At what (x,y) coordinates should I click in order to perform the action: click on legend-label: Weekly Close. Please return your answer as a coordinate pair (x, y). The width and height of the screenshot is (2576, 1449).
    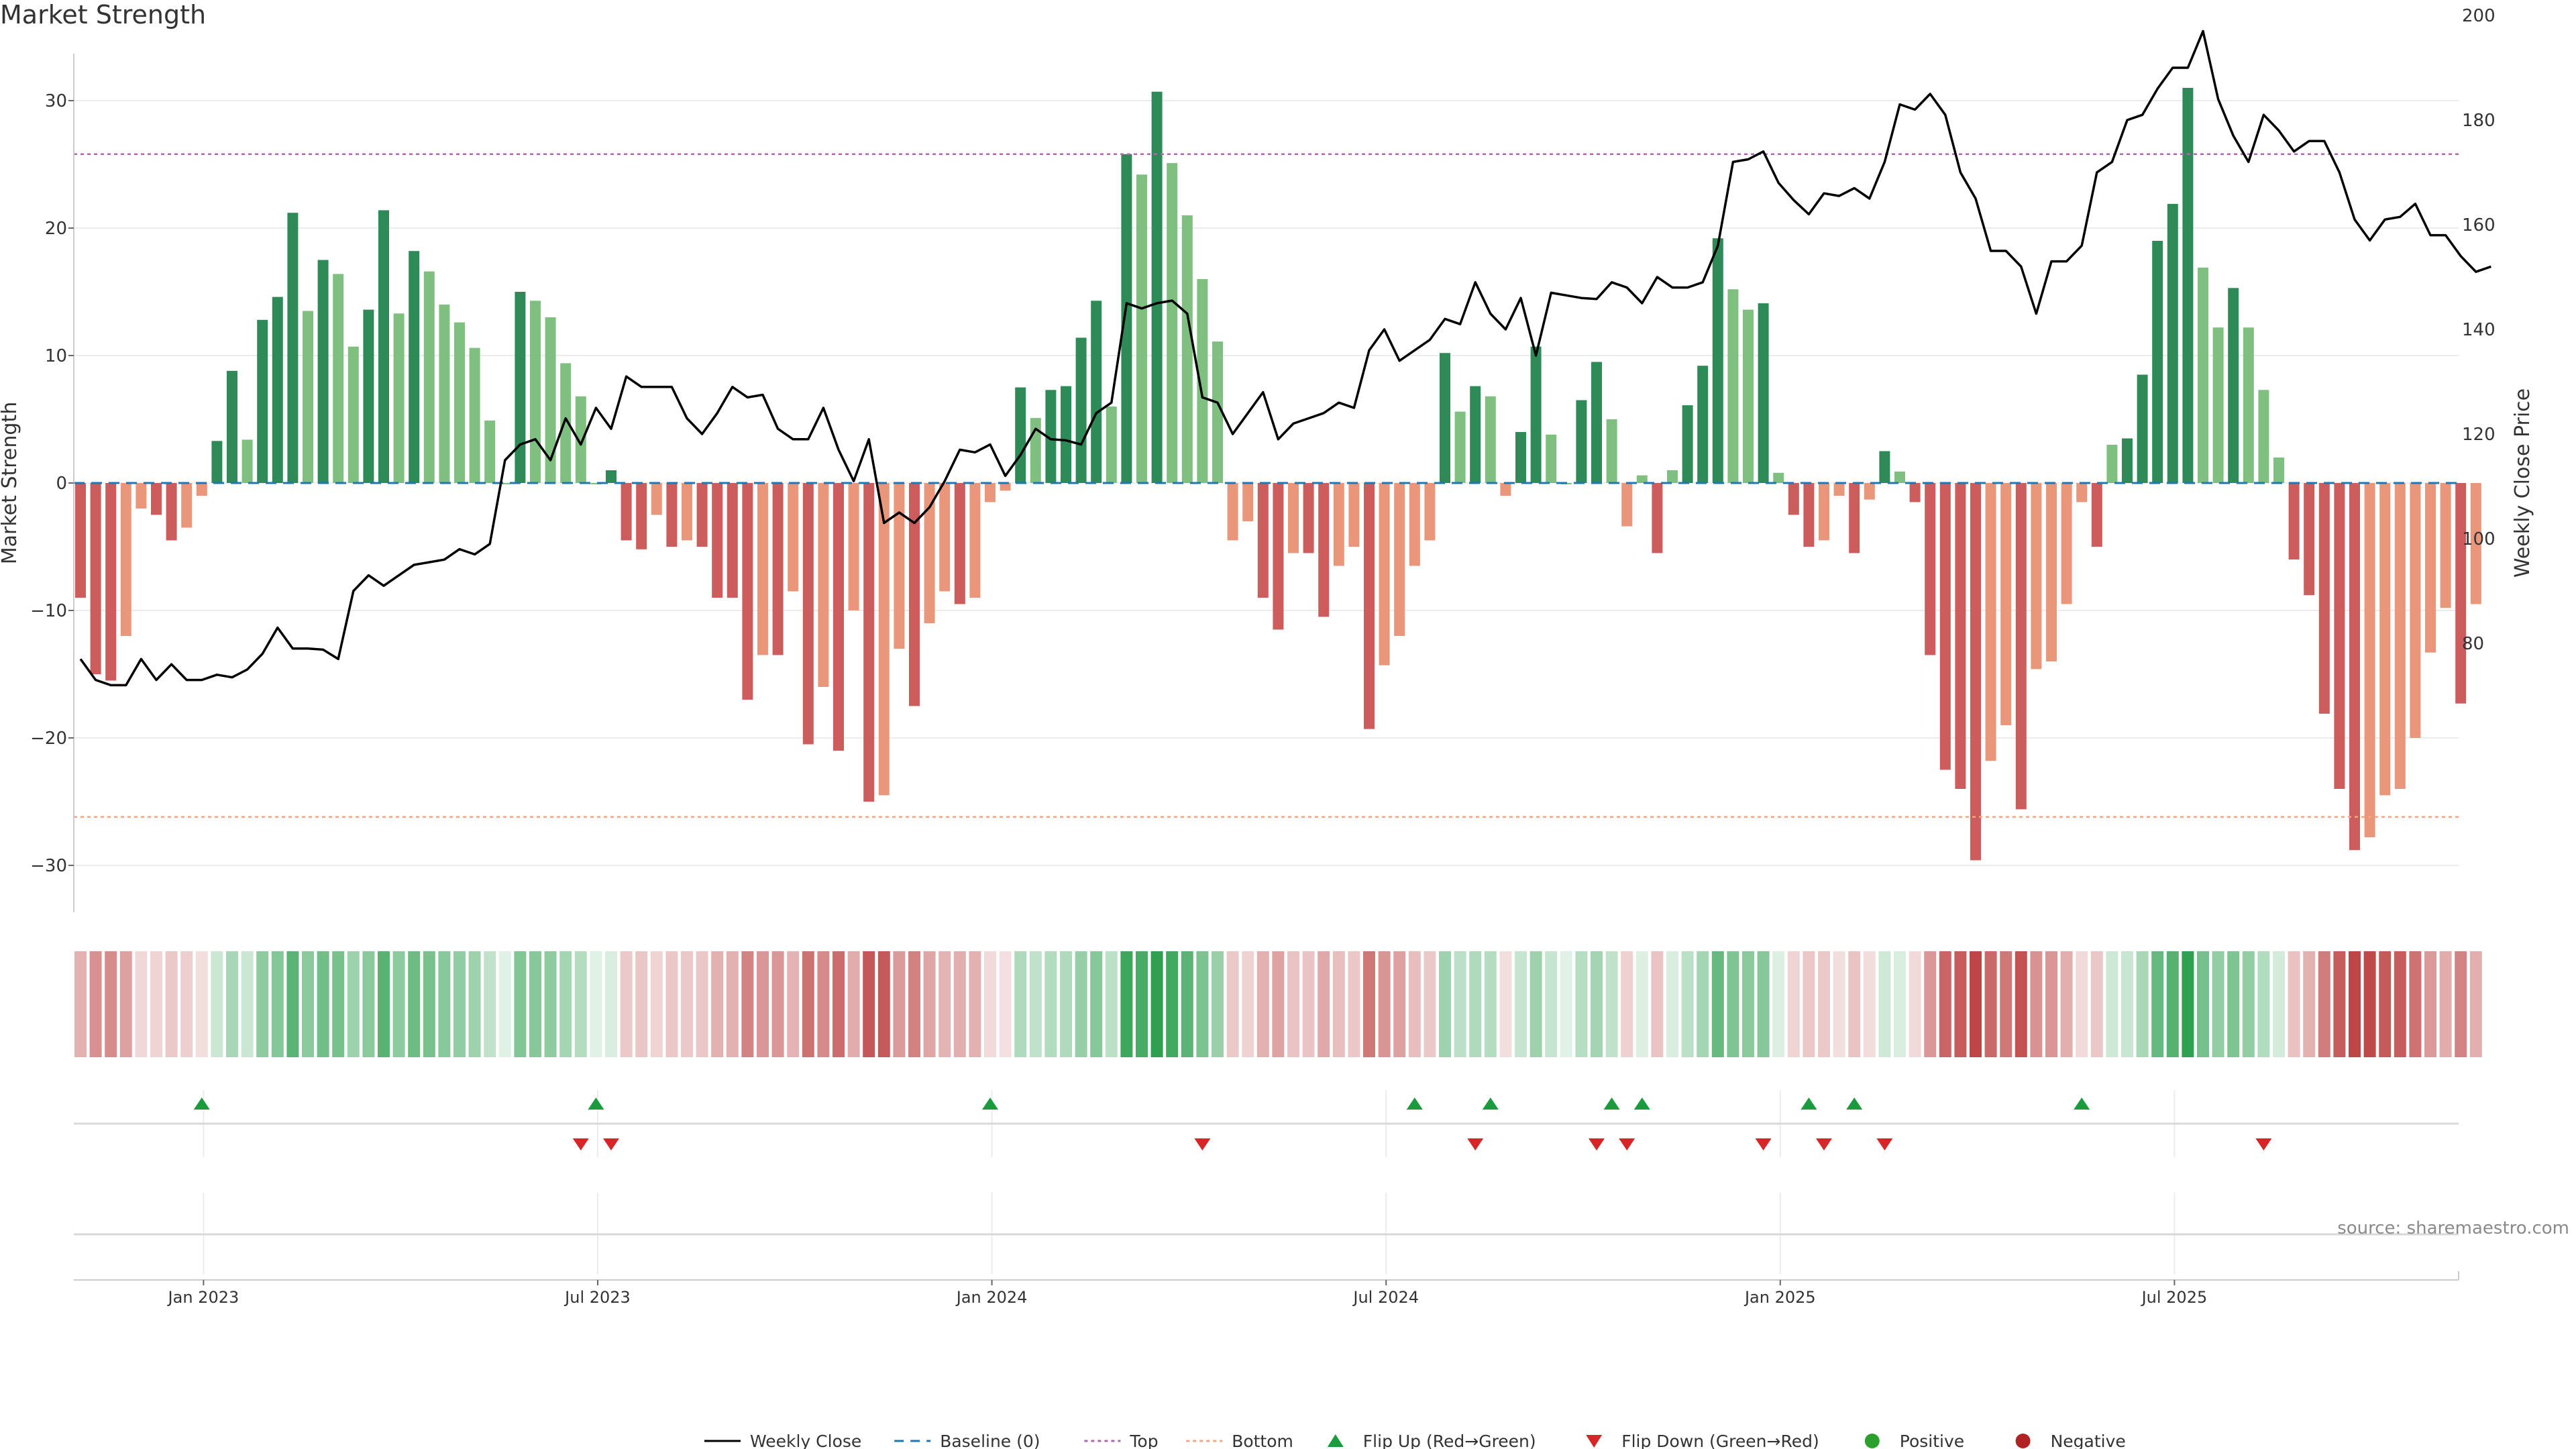
    Looking at the image, I should click on (805, 1440).